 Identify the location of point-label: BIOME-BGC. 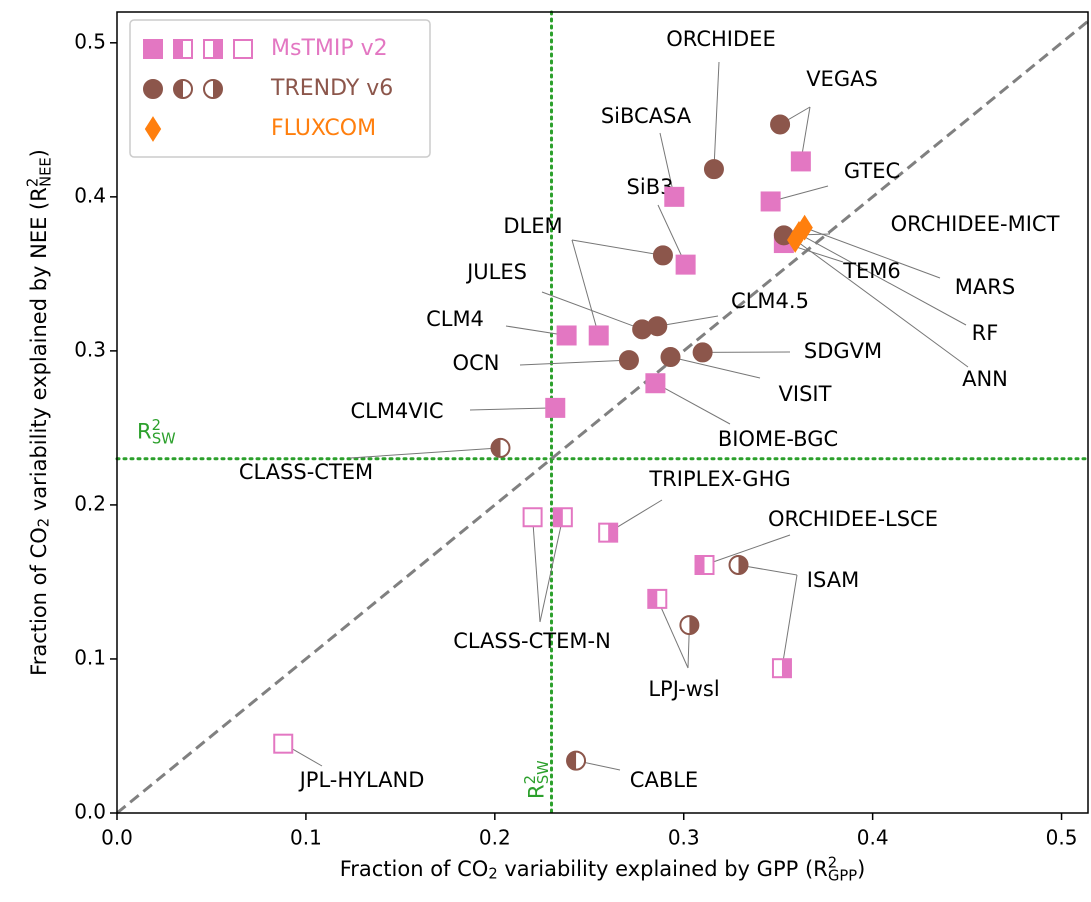
(778, 439).